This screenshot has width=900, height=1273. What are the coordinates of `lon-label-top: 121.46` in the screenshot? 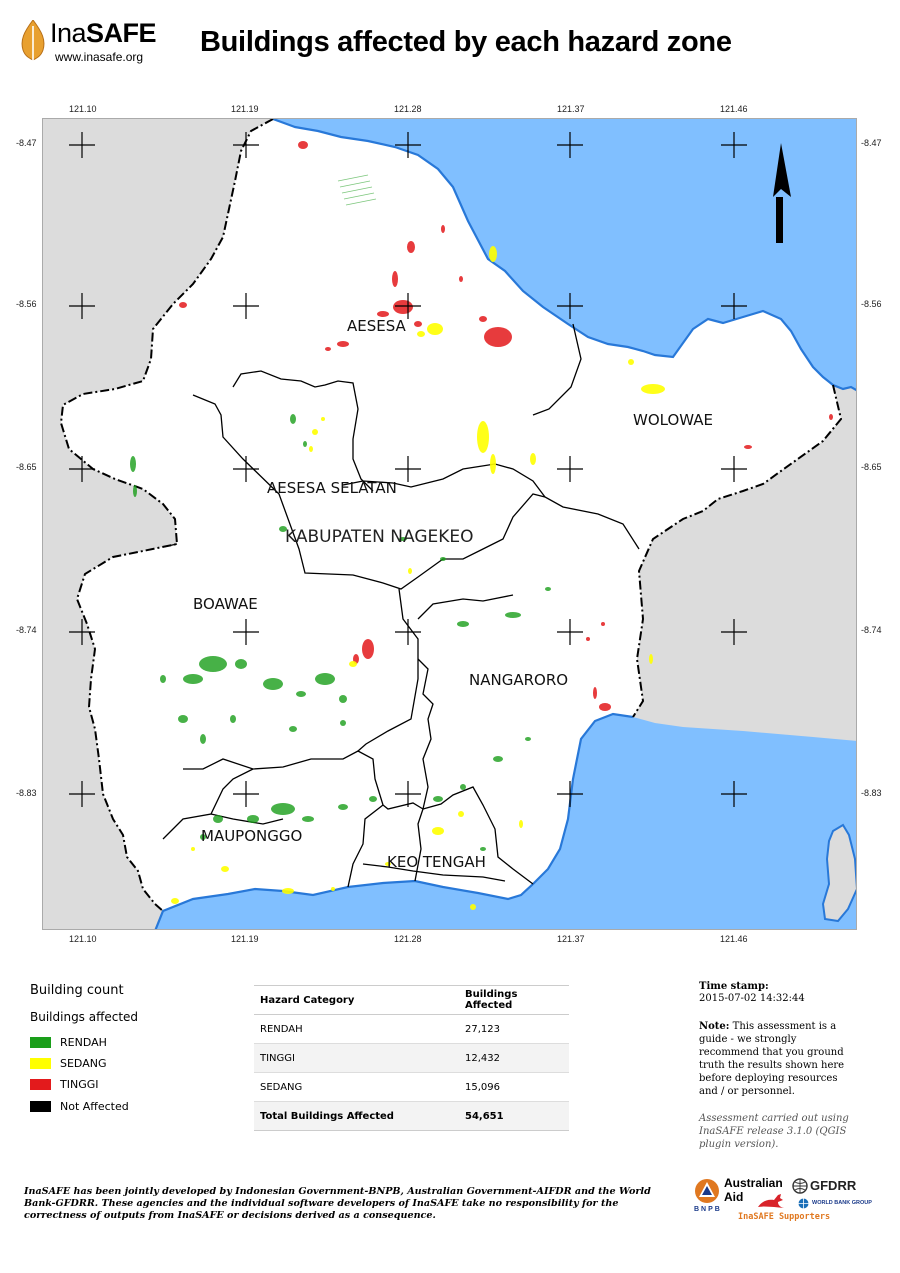 It's located at (734, 109).